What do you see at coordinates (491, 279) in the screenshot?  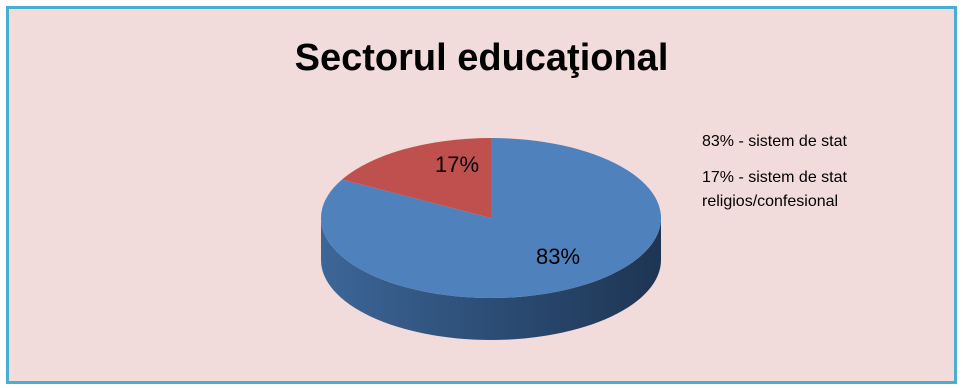 I see `pie-slice-side-state` at bounding box center [491, 279].